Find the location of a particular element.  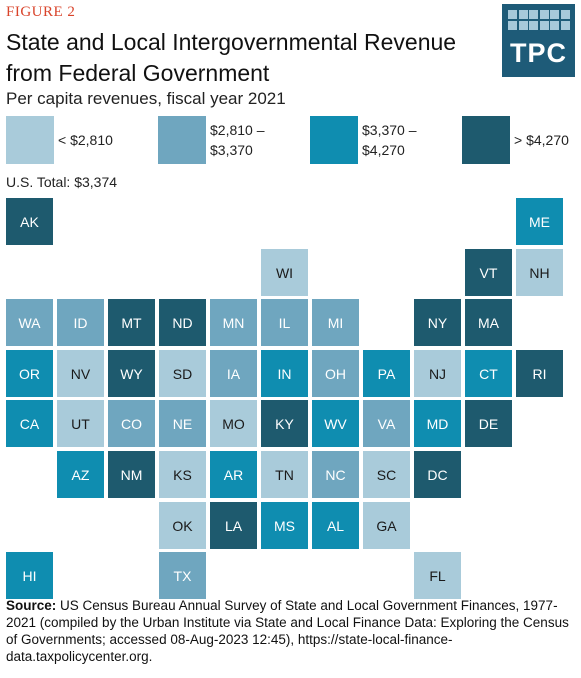

state-tile-sd: SD is located at coordinates (182, 373).